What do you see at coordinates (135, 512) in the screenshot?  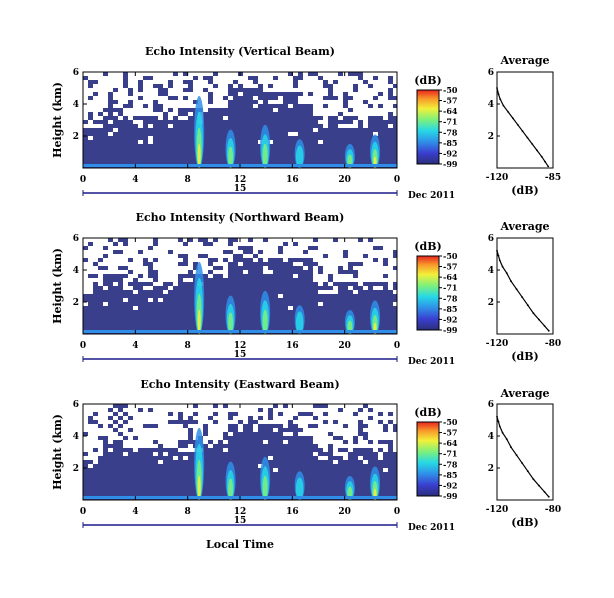 I see `x-tick-label: 4` at bounding box center [135, 512].